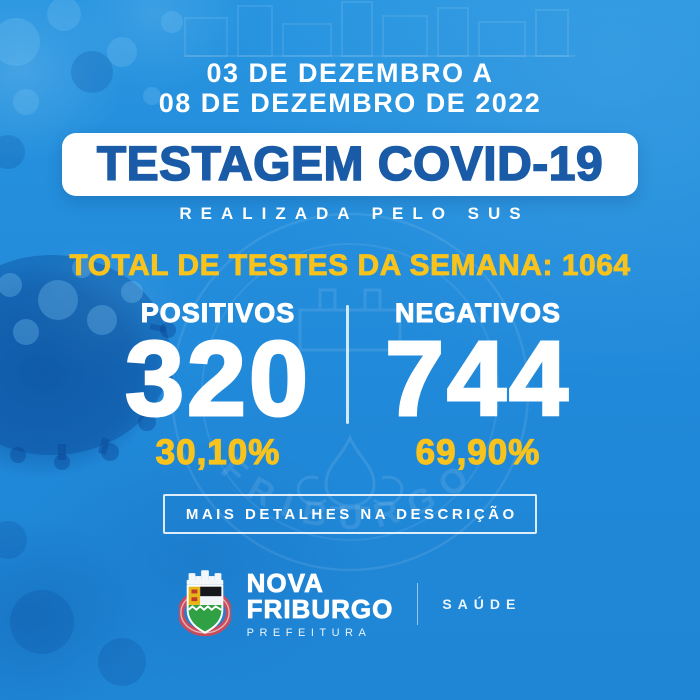 The width and height of the screenshot is (700, 700). I want to click on poster-subtitle: REALIZADA PELO SUS, so click(354, 213).